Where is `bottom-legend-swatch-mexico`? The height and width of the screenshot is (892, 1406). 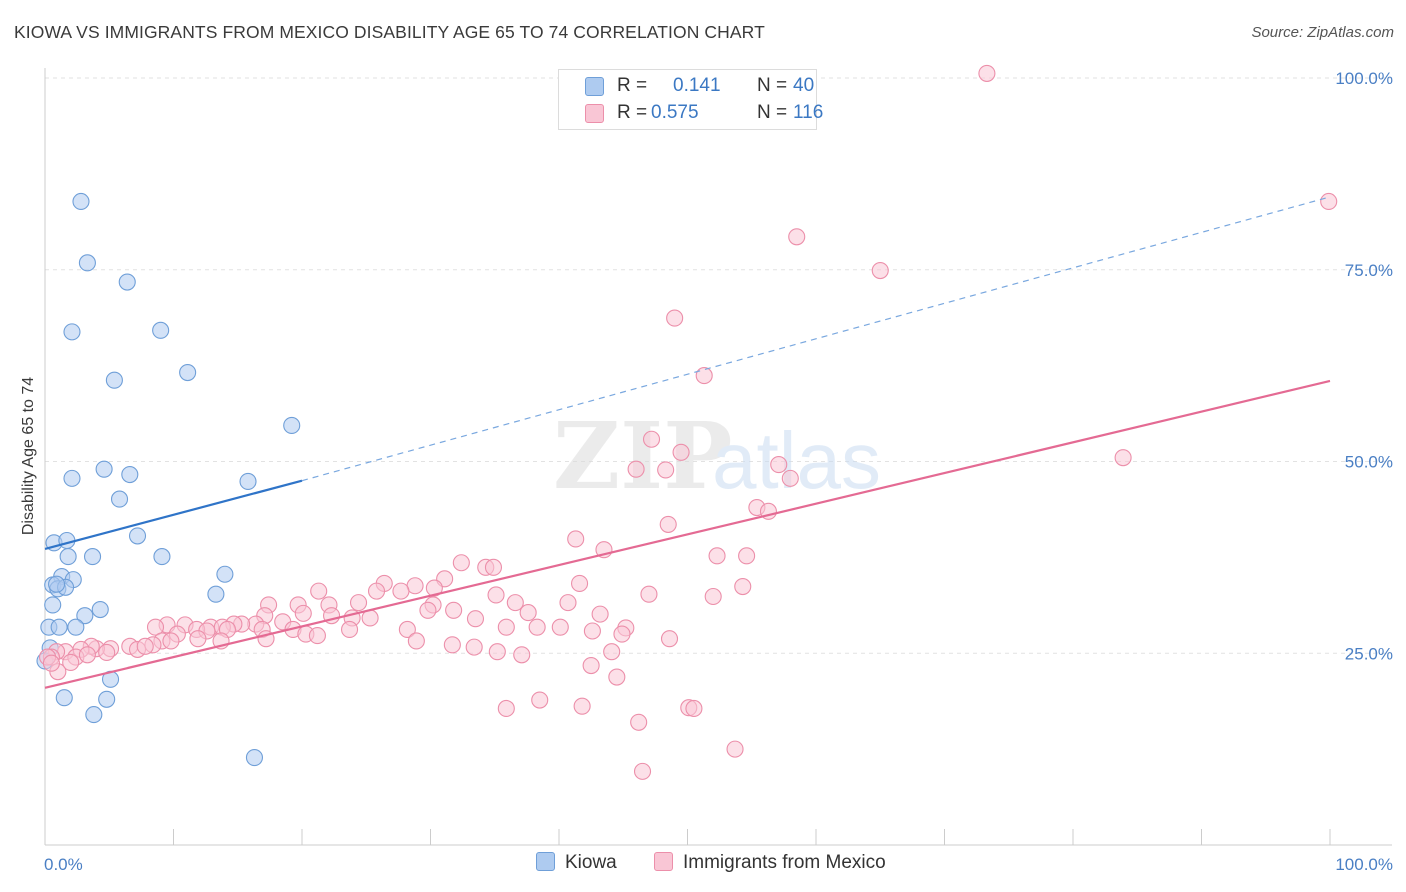
bottom-legend-swatch-mexico is located at coordinates (663, 861).